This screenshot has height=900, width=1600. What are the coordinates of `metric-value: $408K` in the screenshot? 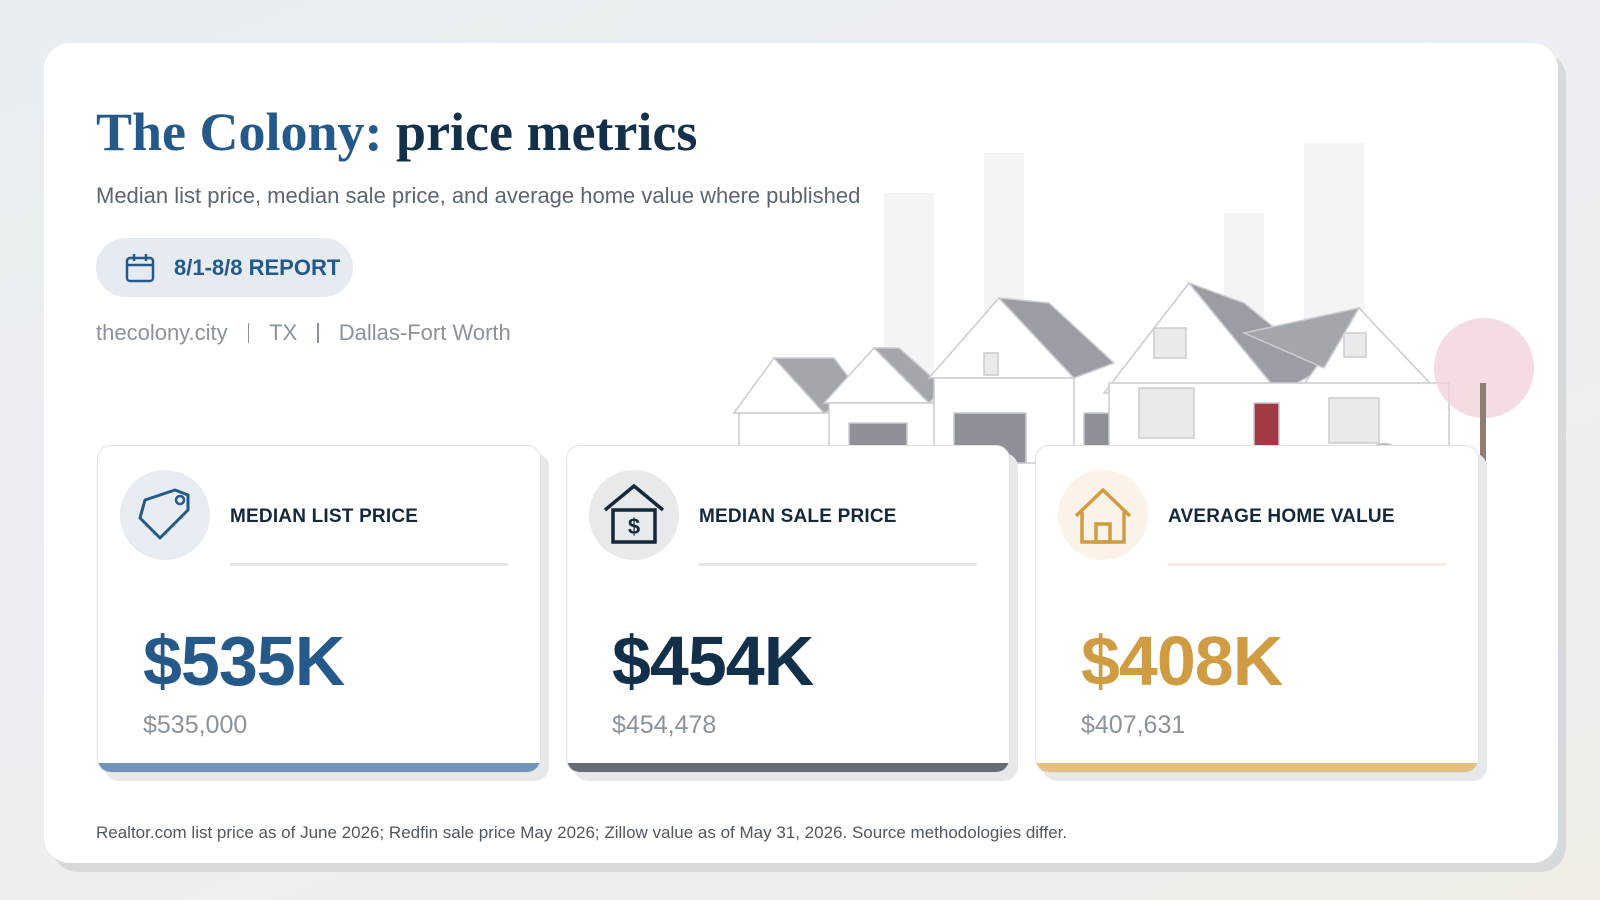 It's located at (1182, 661).